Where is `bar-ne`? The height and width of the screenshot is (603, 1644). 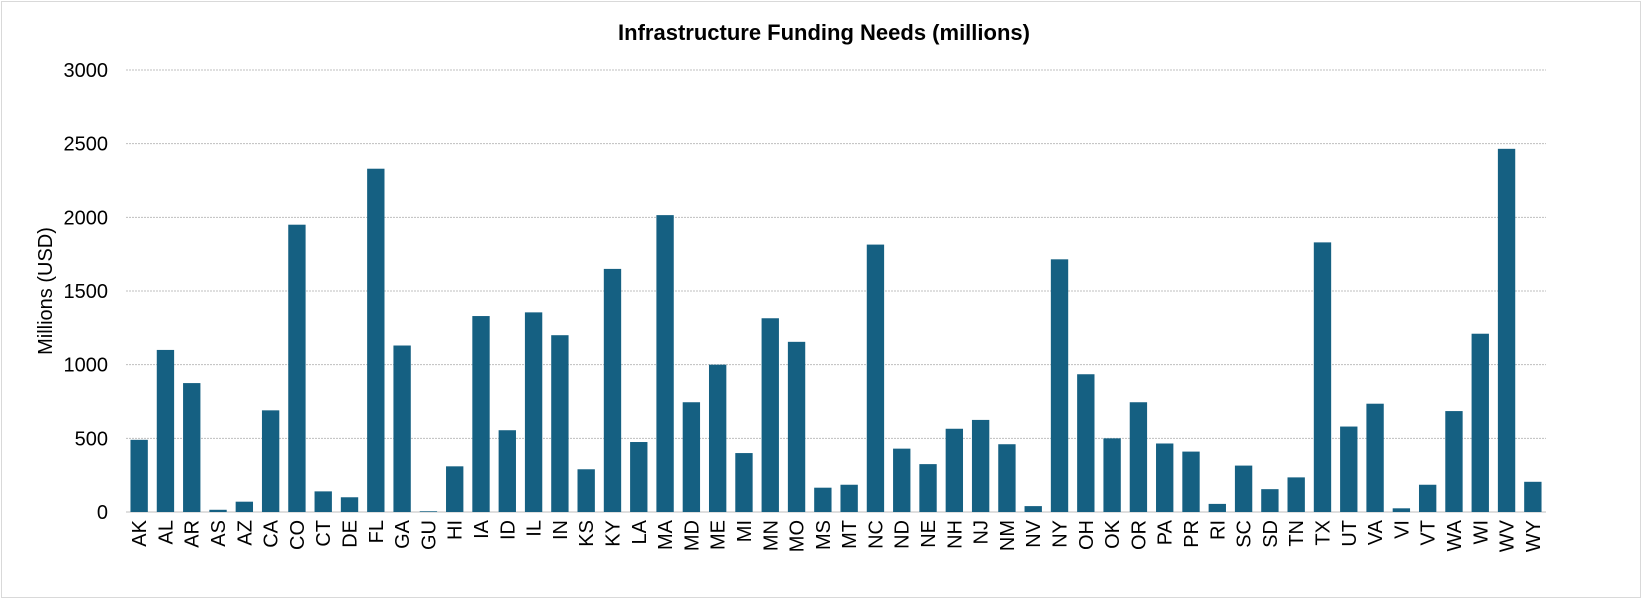 bar-ne is located at coordinates (928, 488).